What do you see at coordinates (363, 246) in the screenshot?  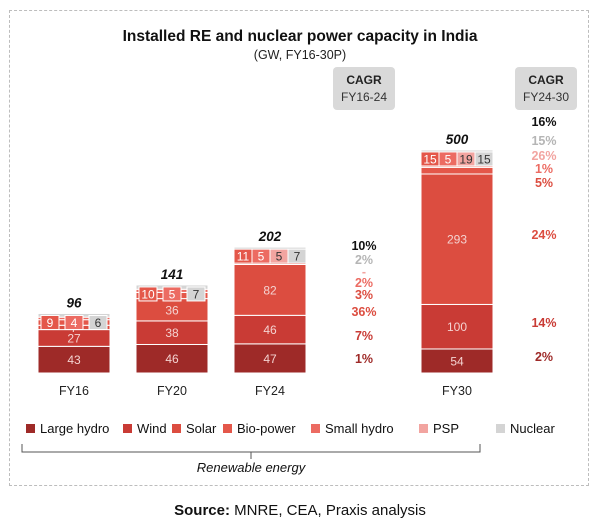 I see `cagr-fy16-24-value: 10%` at bounding box center [363, 246].